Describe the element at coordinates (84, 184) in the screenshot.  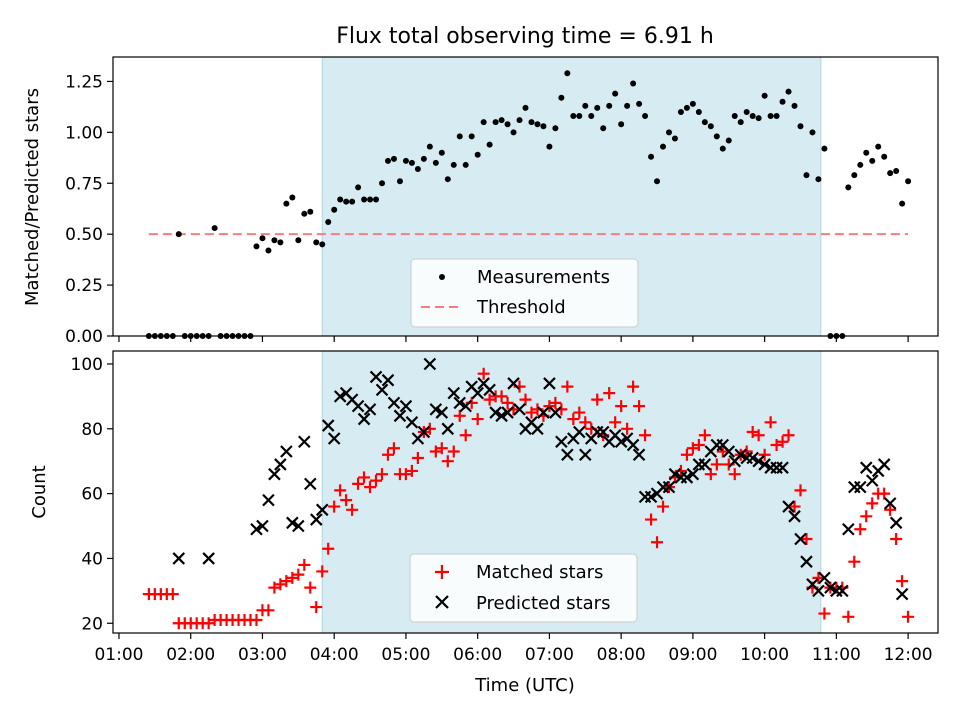
I see `y-tick-label: 0.75` at that location.